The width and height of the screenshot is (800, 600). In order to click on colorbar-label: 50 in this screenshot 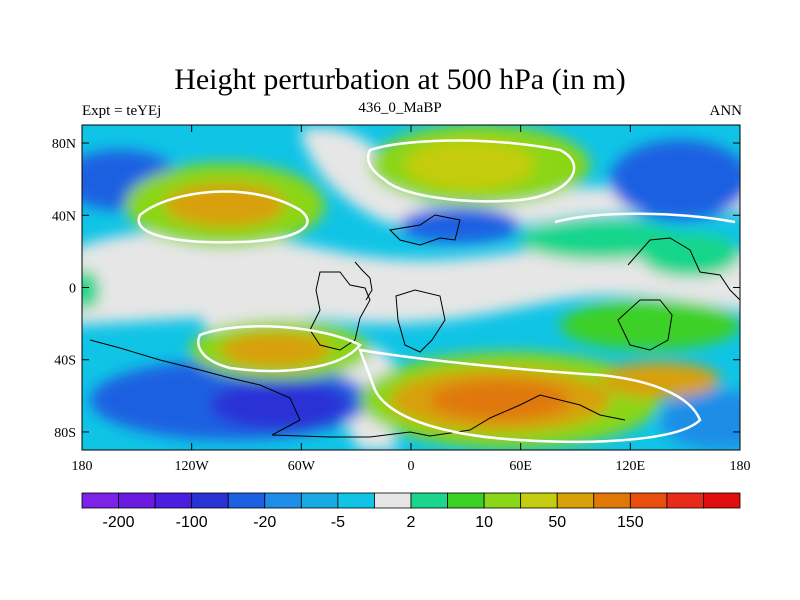, I will do `click(557, 522)`.